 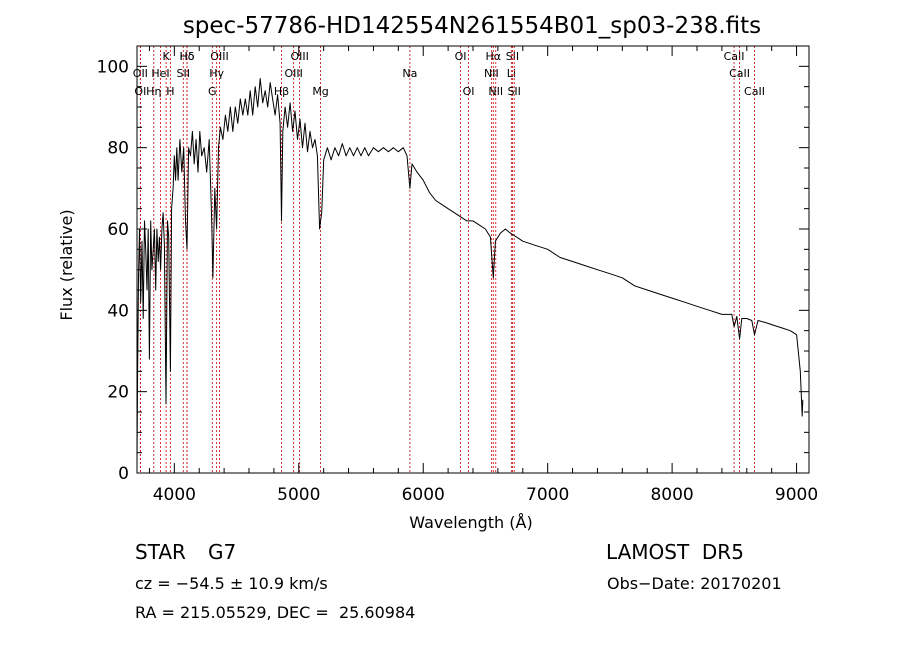 I want to click on redshift-value: cz = −54.5 ± 10.9 km/s, so click(x=231, y=583).